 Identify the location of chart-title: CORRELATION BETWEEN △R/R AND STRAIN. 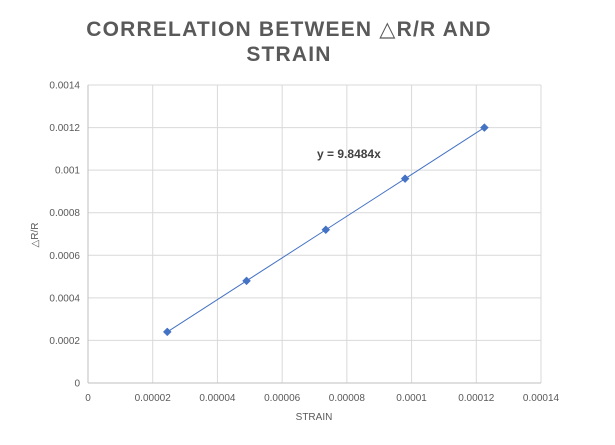
(289, 42).